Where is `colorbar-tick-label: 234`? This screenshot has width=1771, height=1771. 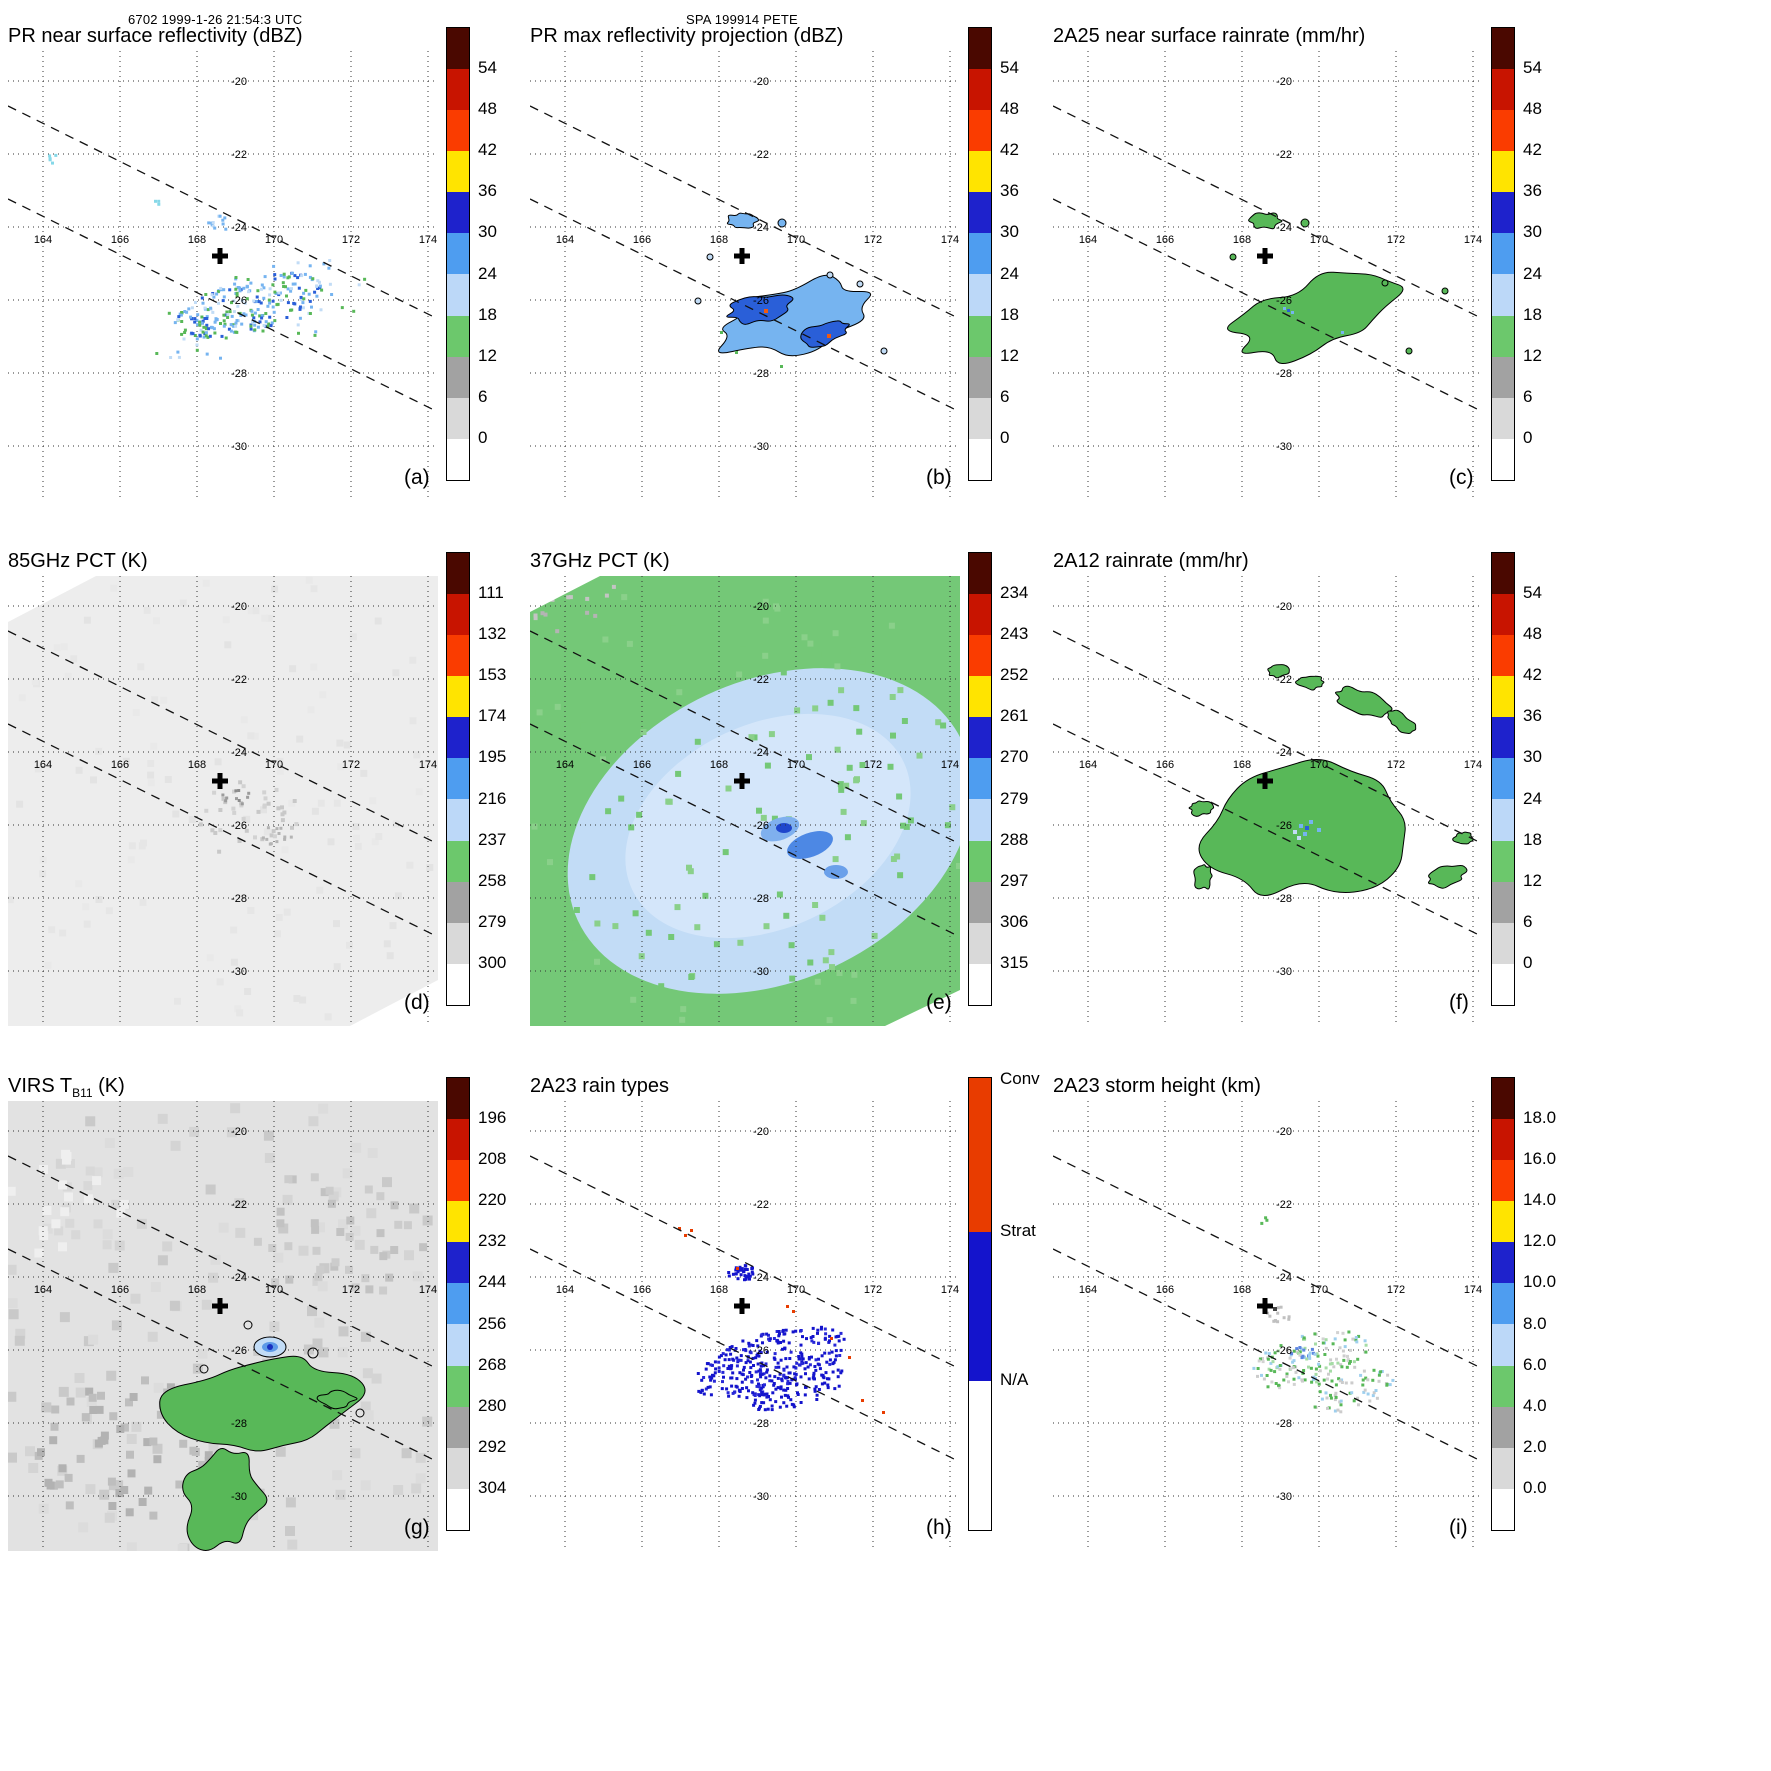
colorbar-tick-label: 234 is located at coordinates (1014, 592).